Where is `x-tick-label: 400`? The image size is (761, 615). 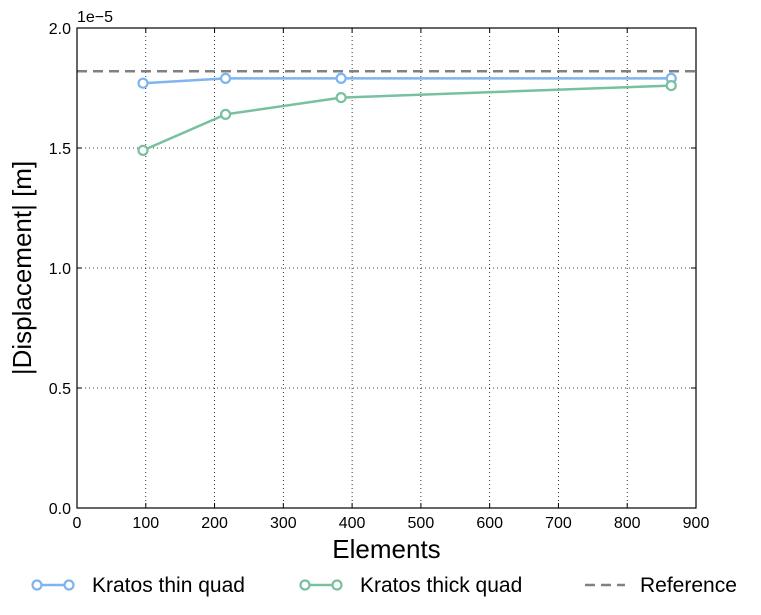
x-tick-label: 400 is located at coordinates (352, 523).